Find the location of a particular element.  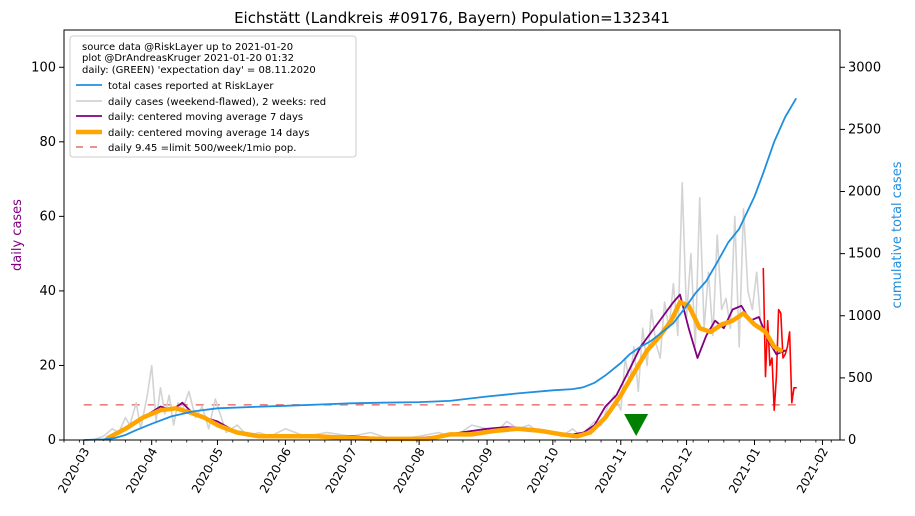

legend-entry-ma14: daily: centered moving average 14 days is located at coordinates (208, 133).